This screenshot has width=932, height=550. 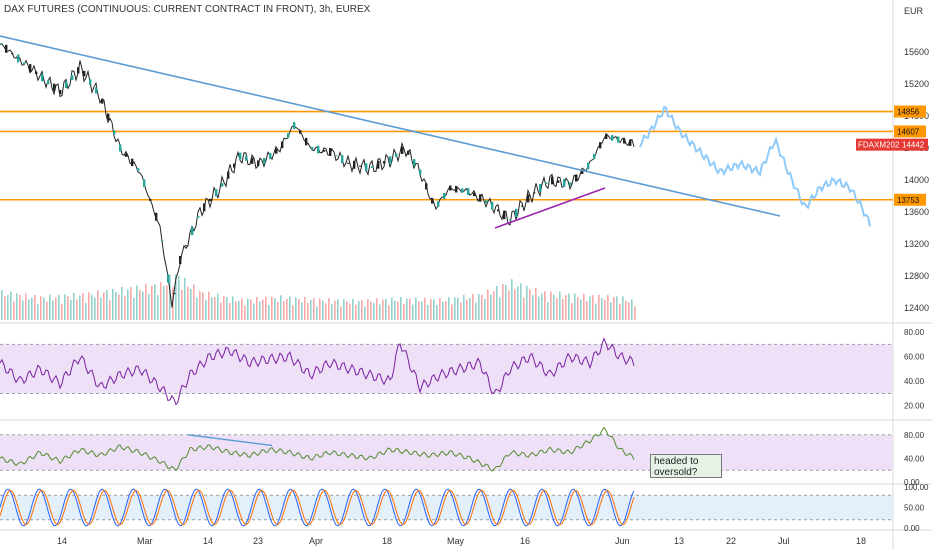 I want to click on x-axis-tick-label: Mar, so click(x=145, y=541).